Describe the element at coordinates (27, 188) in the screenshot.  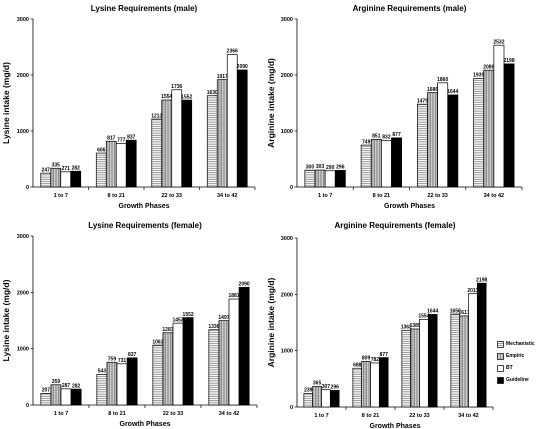
I see `y-tick-label: 0` at that location.